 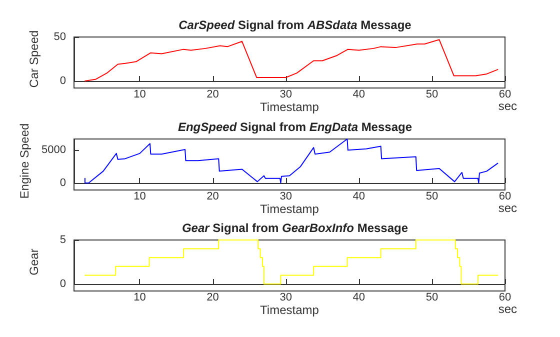 I want to click on y-tick-label: 5000, so click(x=54, y=150).